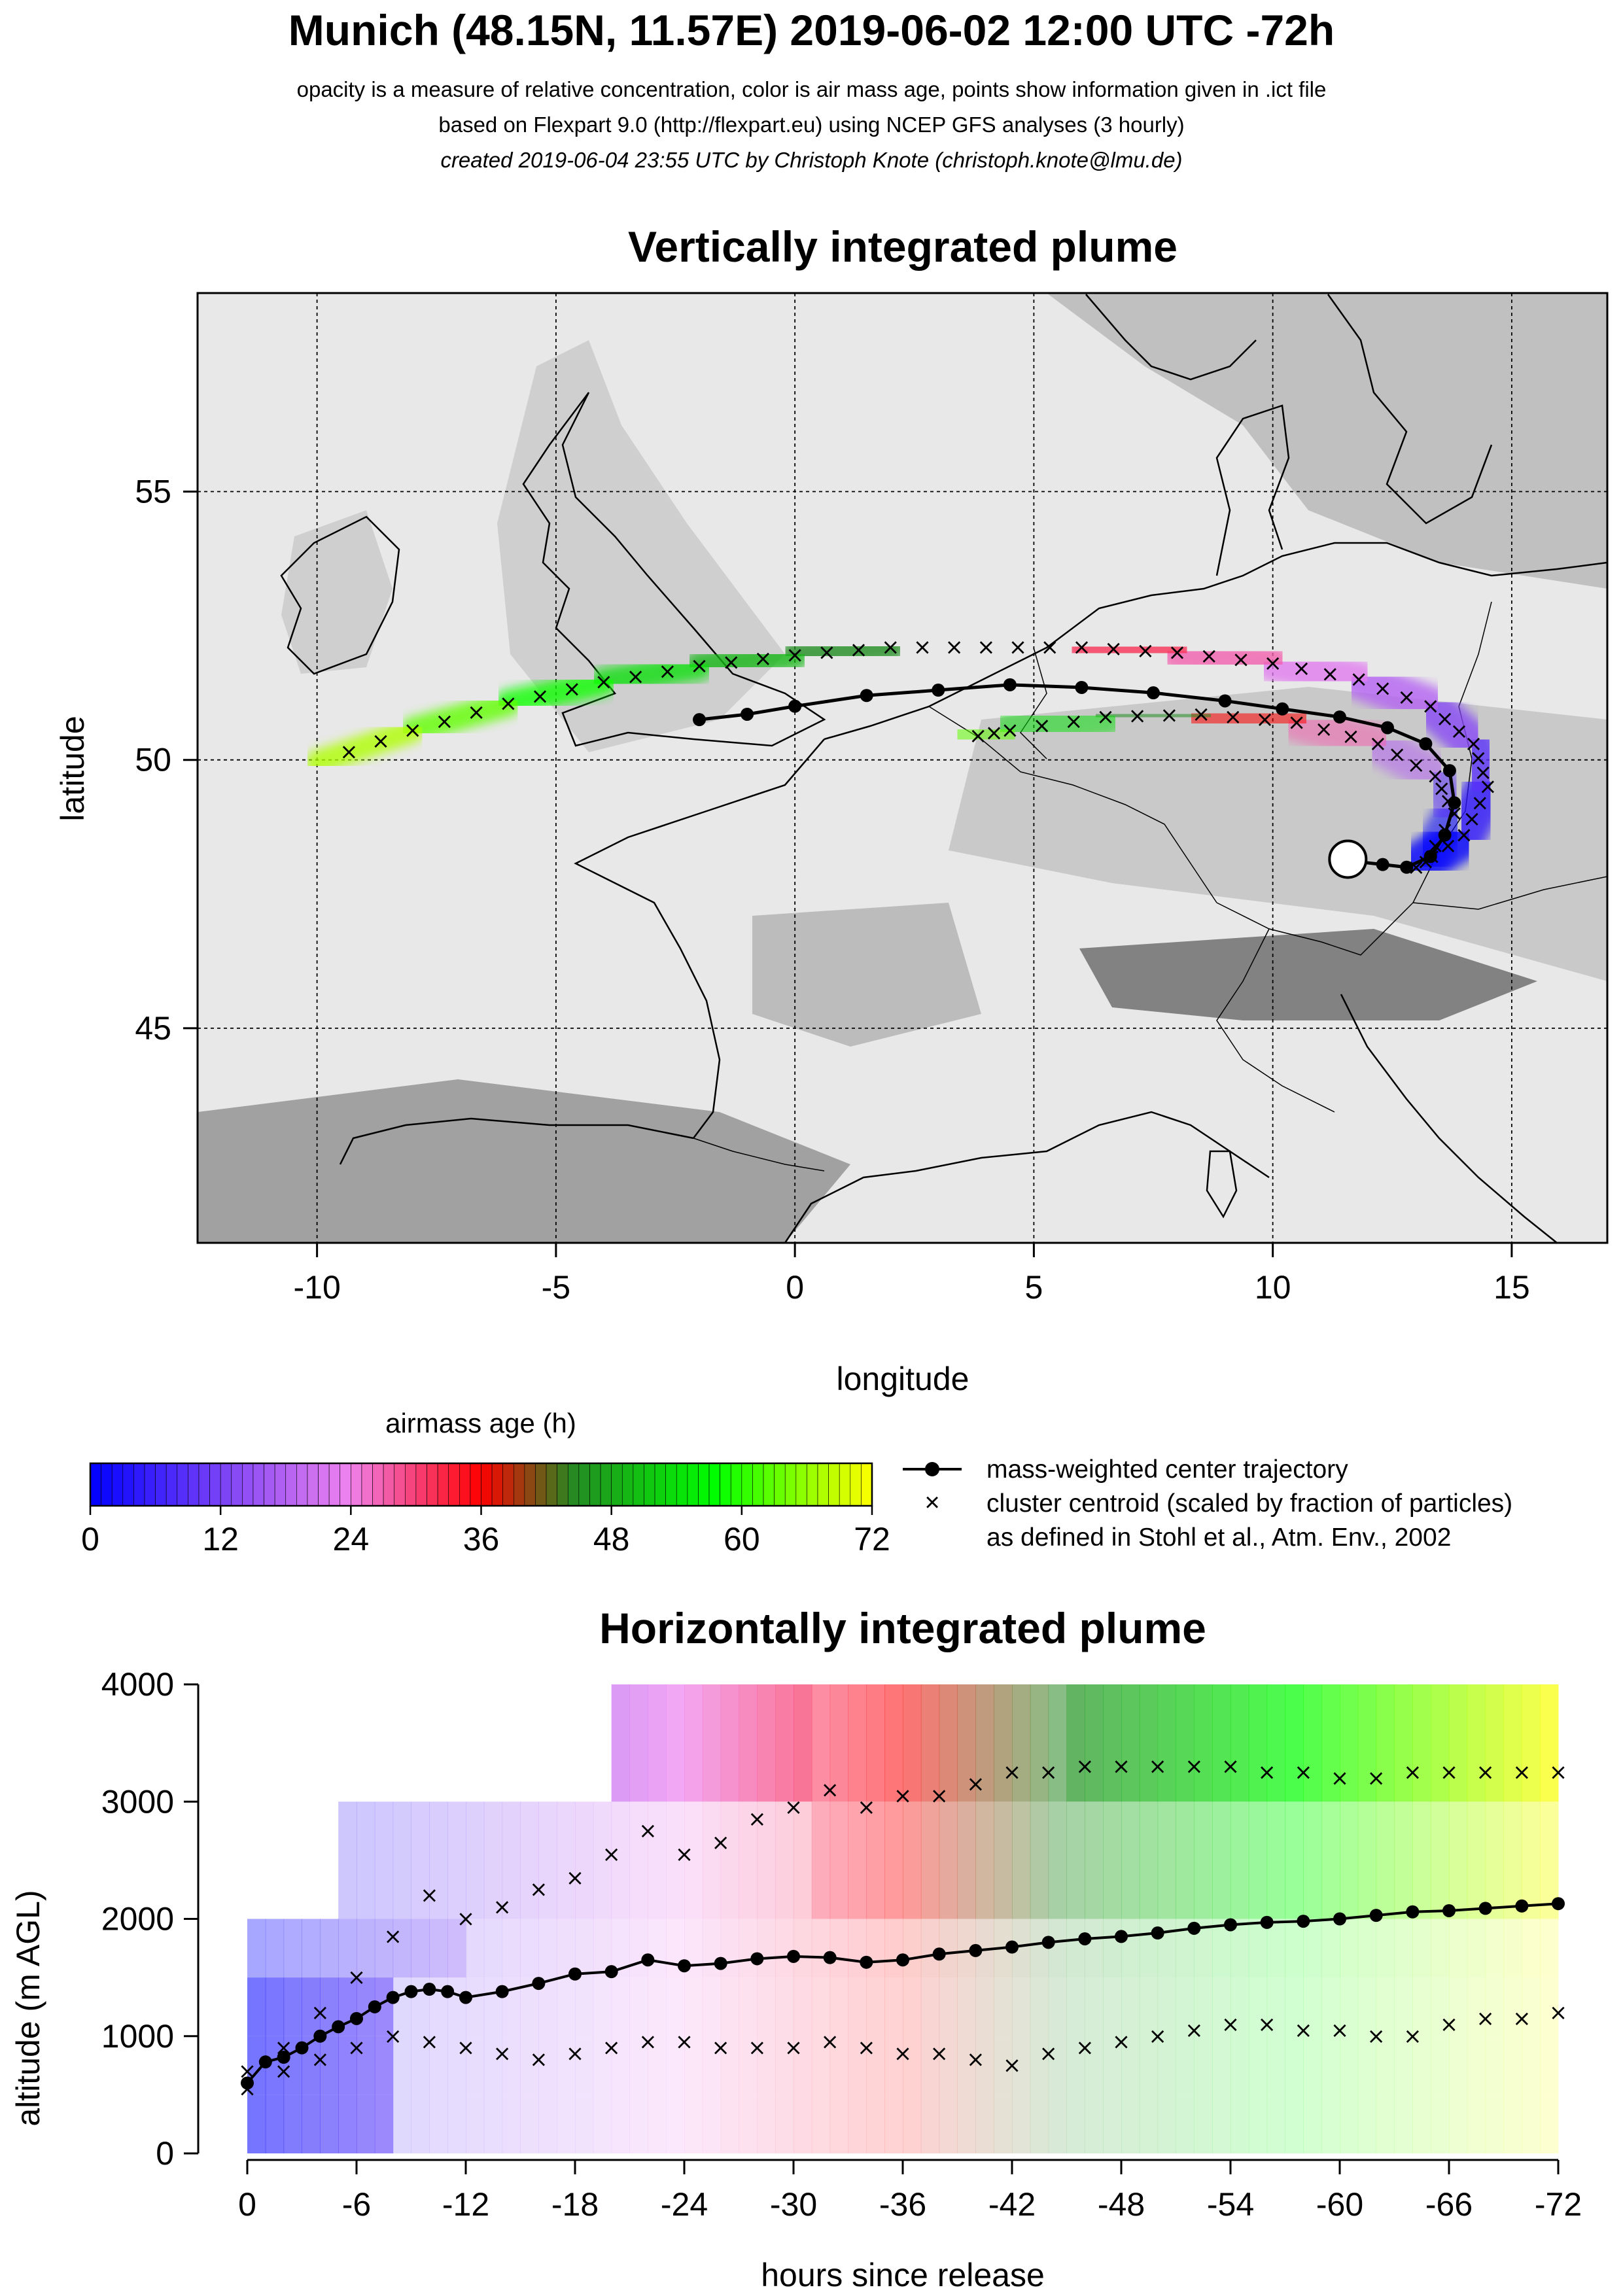 The height and width of the screenshot is (2296, 1623). What do you see at coordinates (465, 2204) in the screenshot?
I see `profile-x-tick-label: -12` at bounding box center [465, 2204].